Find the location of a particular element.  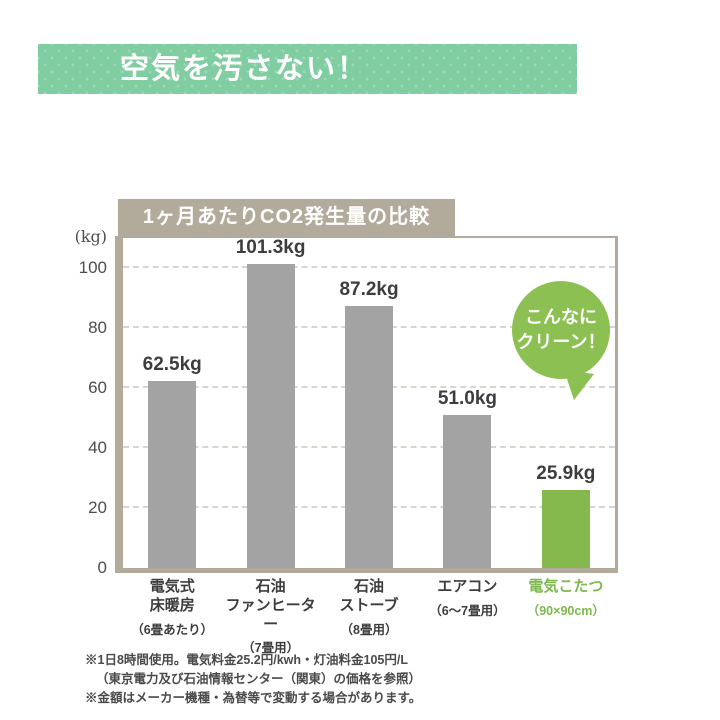

chart-title: 1ヶ月あたりCO2発生量の比較 is located at coordinates (286, 217).